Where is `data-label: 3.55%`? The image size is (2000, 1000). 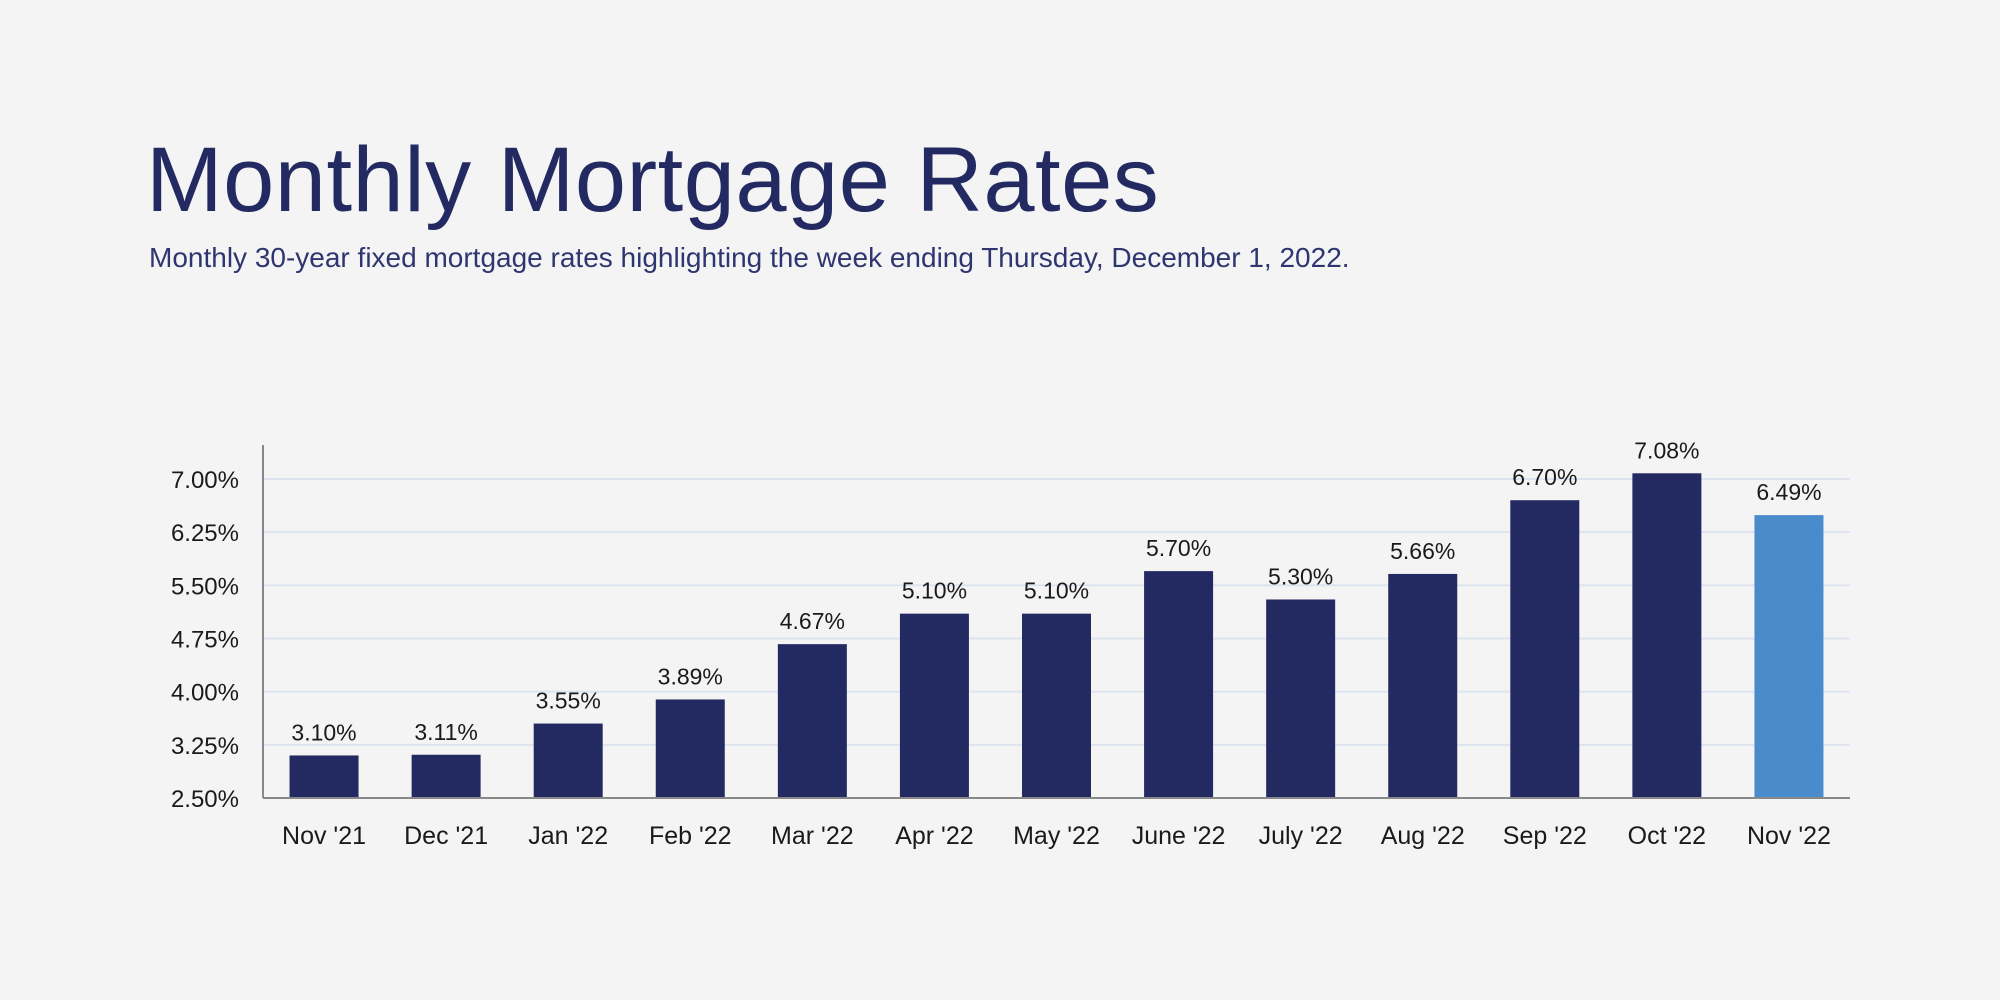
data-label: 3.55% is located at coordinates (568, 701).